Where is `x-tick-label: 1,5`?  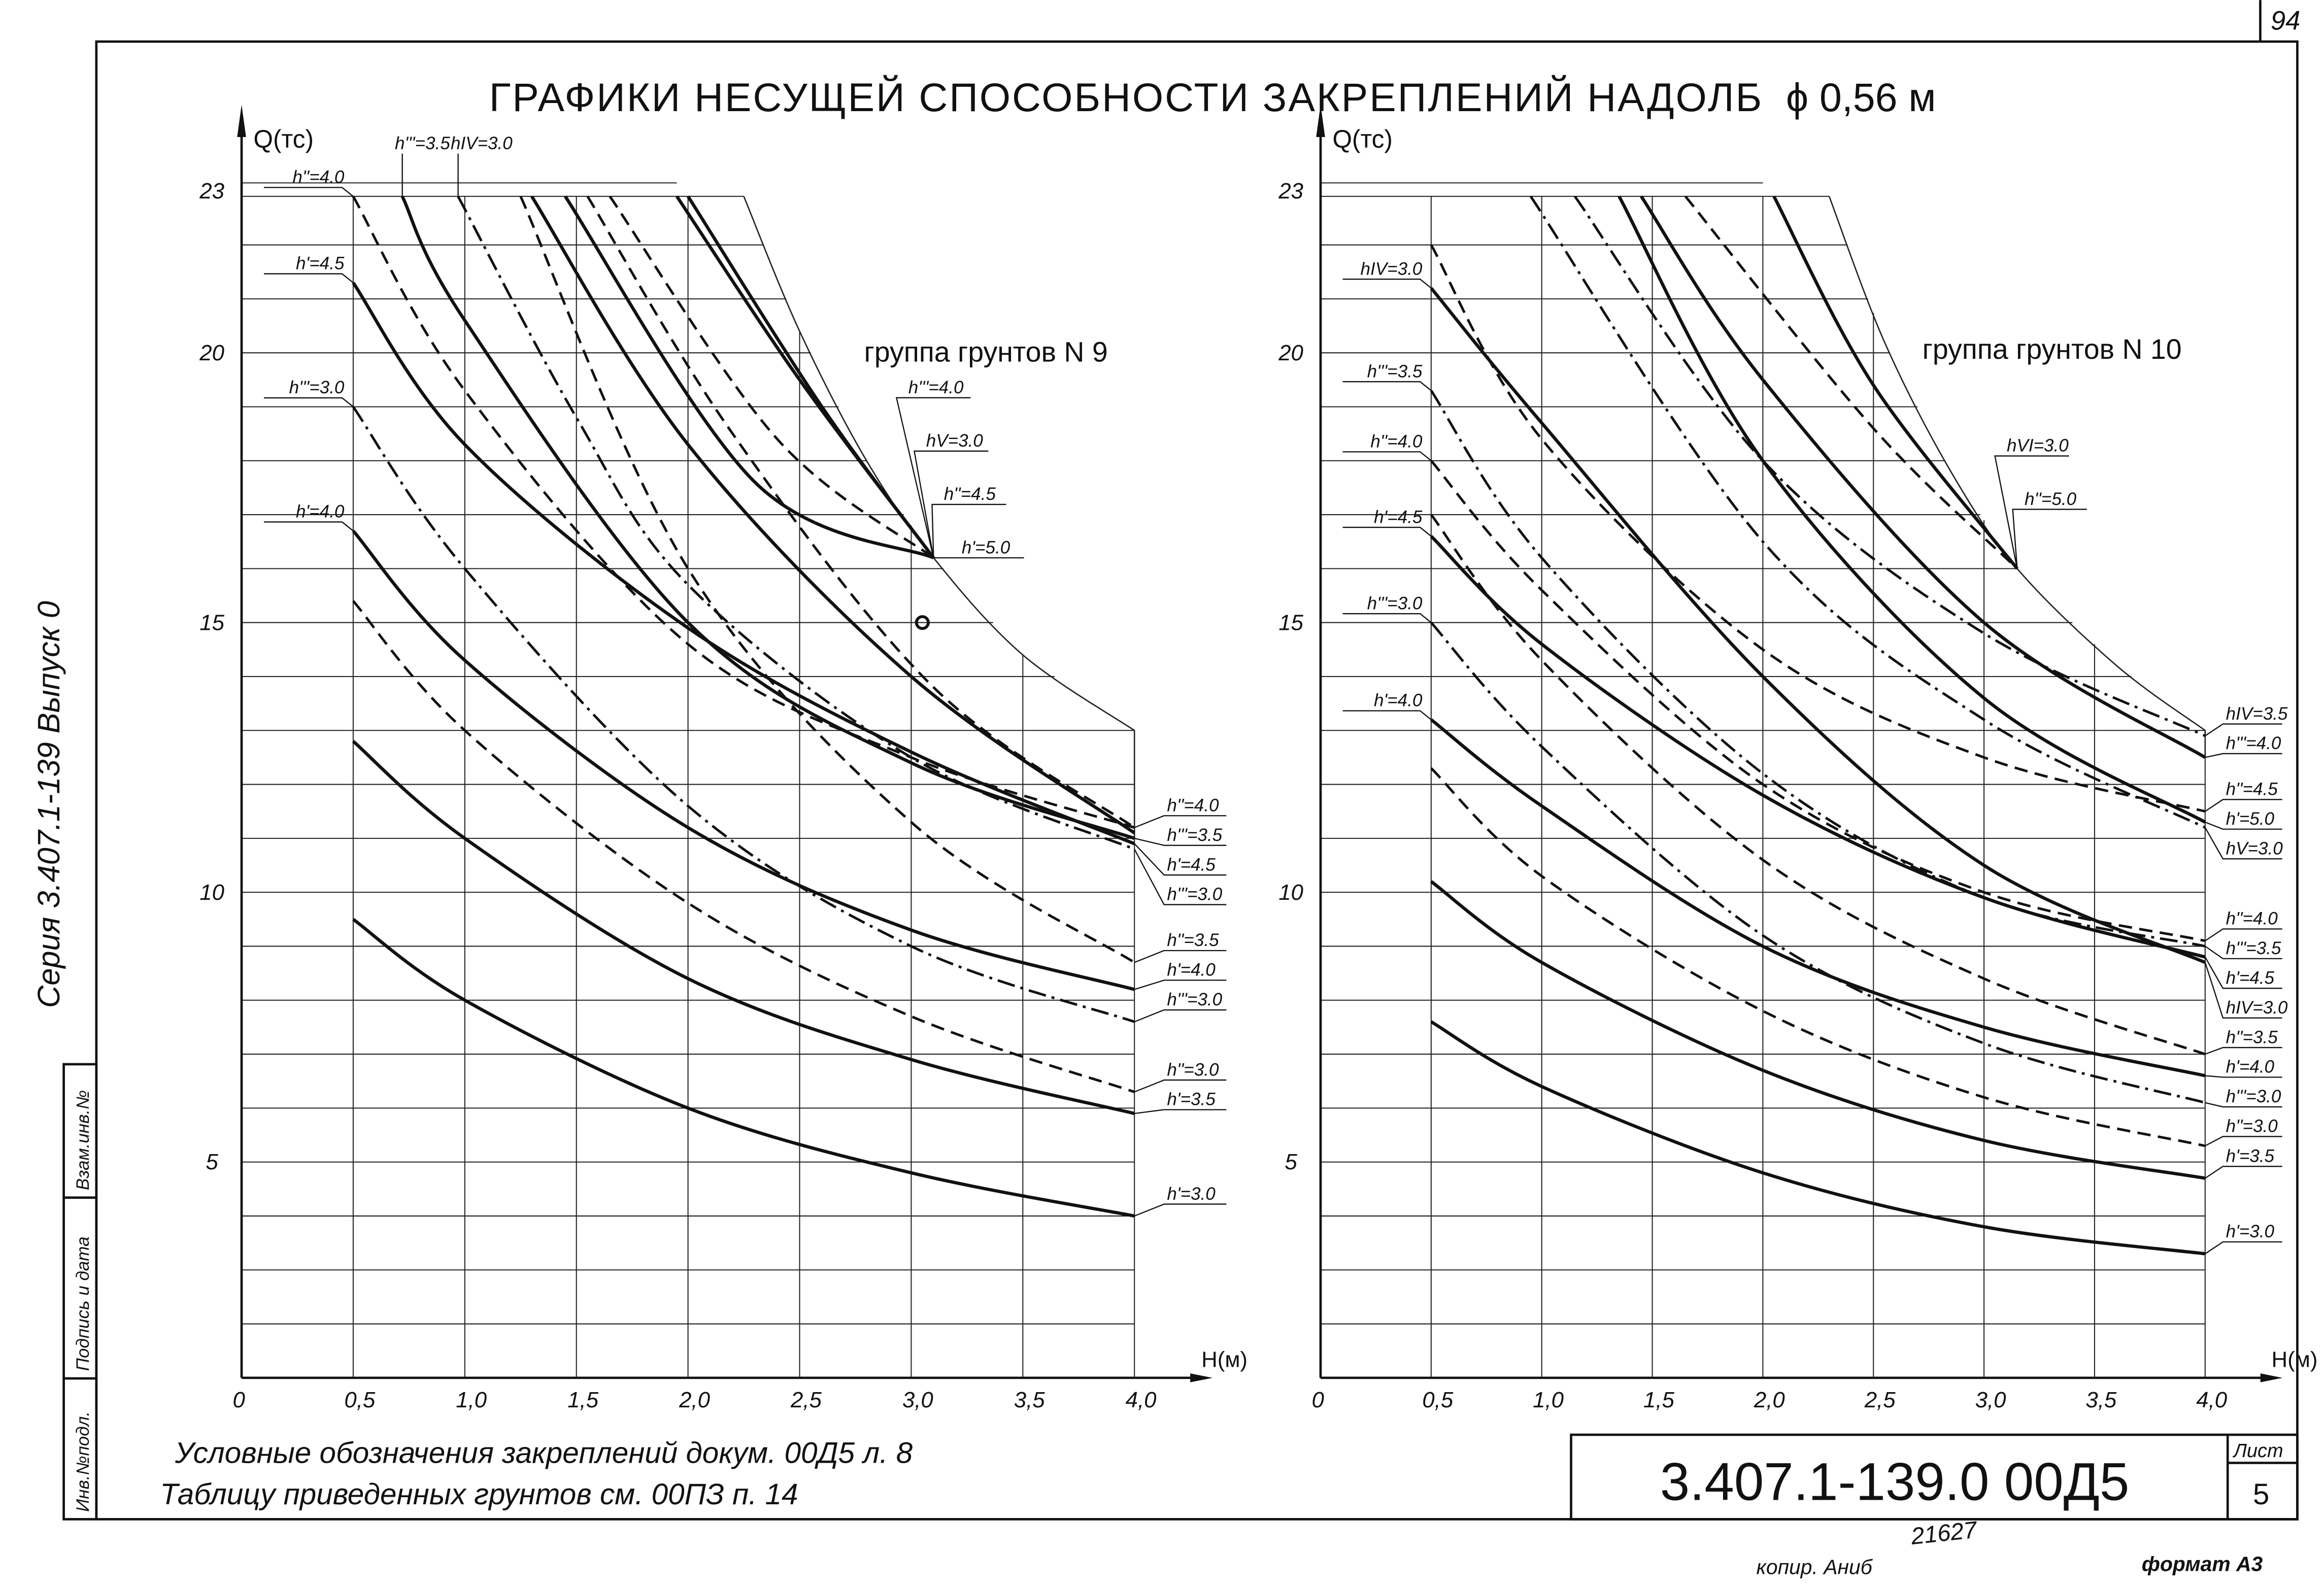 x-tick-label: 1,5 is located at coordinates (1659, 1400).